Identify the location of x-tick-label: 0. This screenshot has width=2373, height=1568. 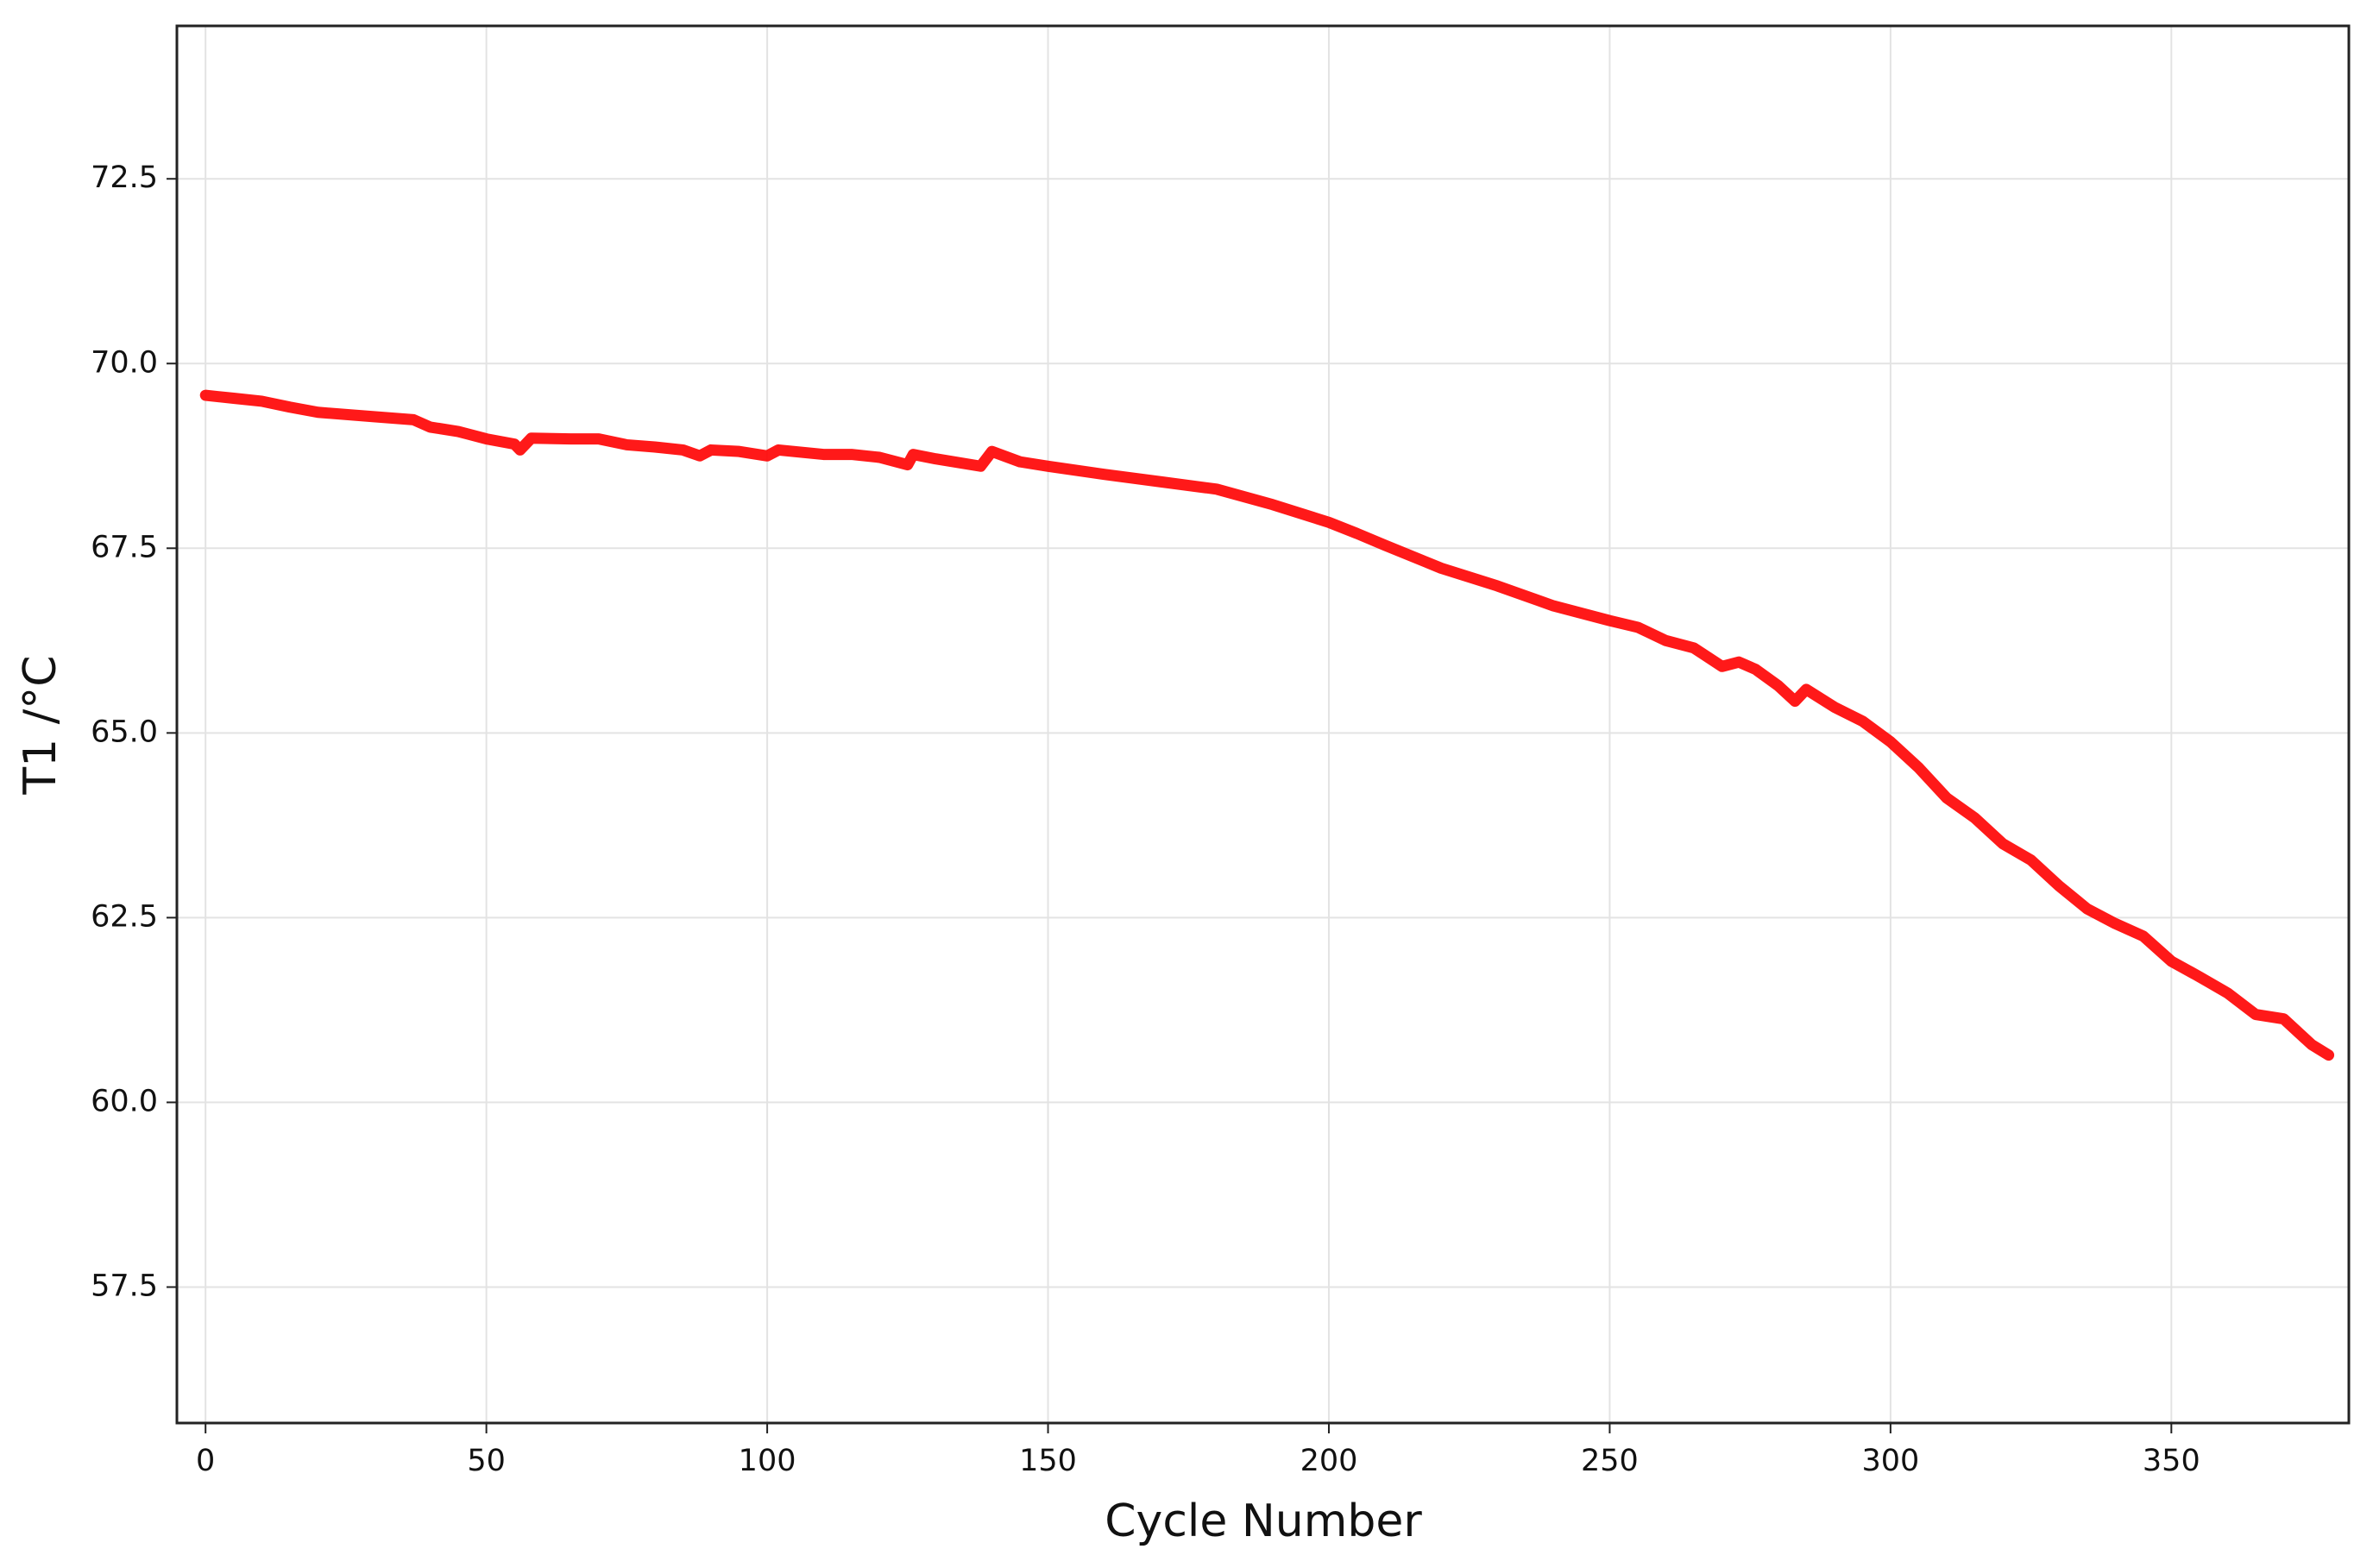
(205, 1461).